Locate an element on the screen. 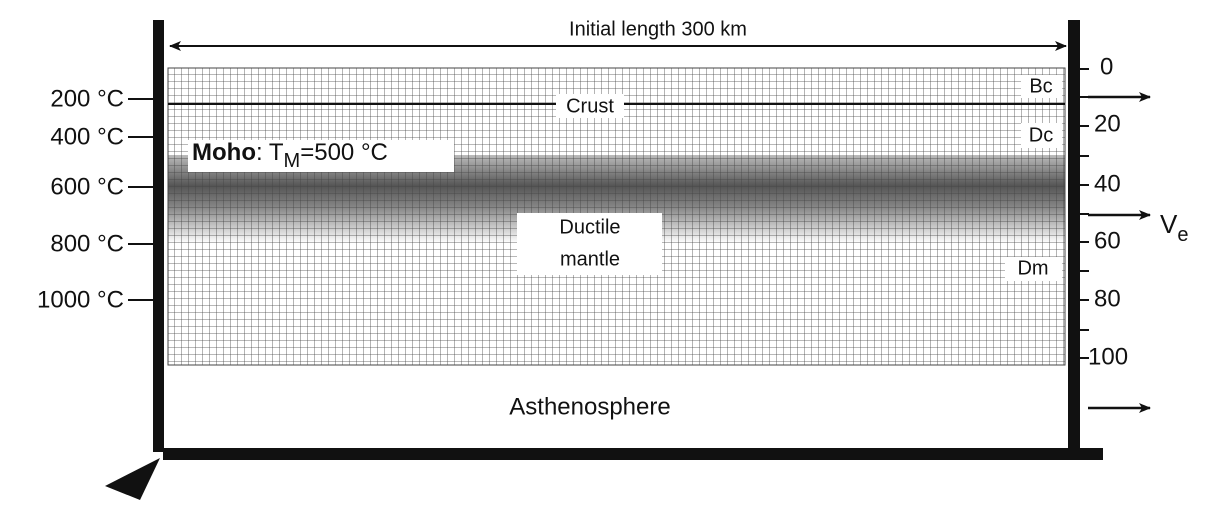 This screenshot has width=1207, height=507. velocity-arrows is located at coordinates (1119, 252).